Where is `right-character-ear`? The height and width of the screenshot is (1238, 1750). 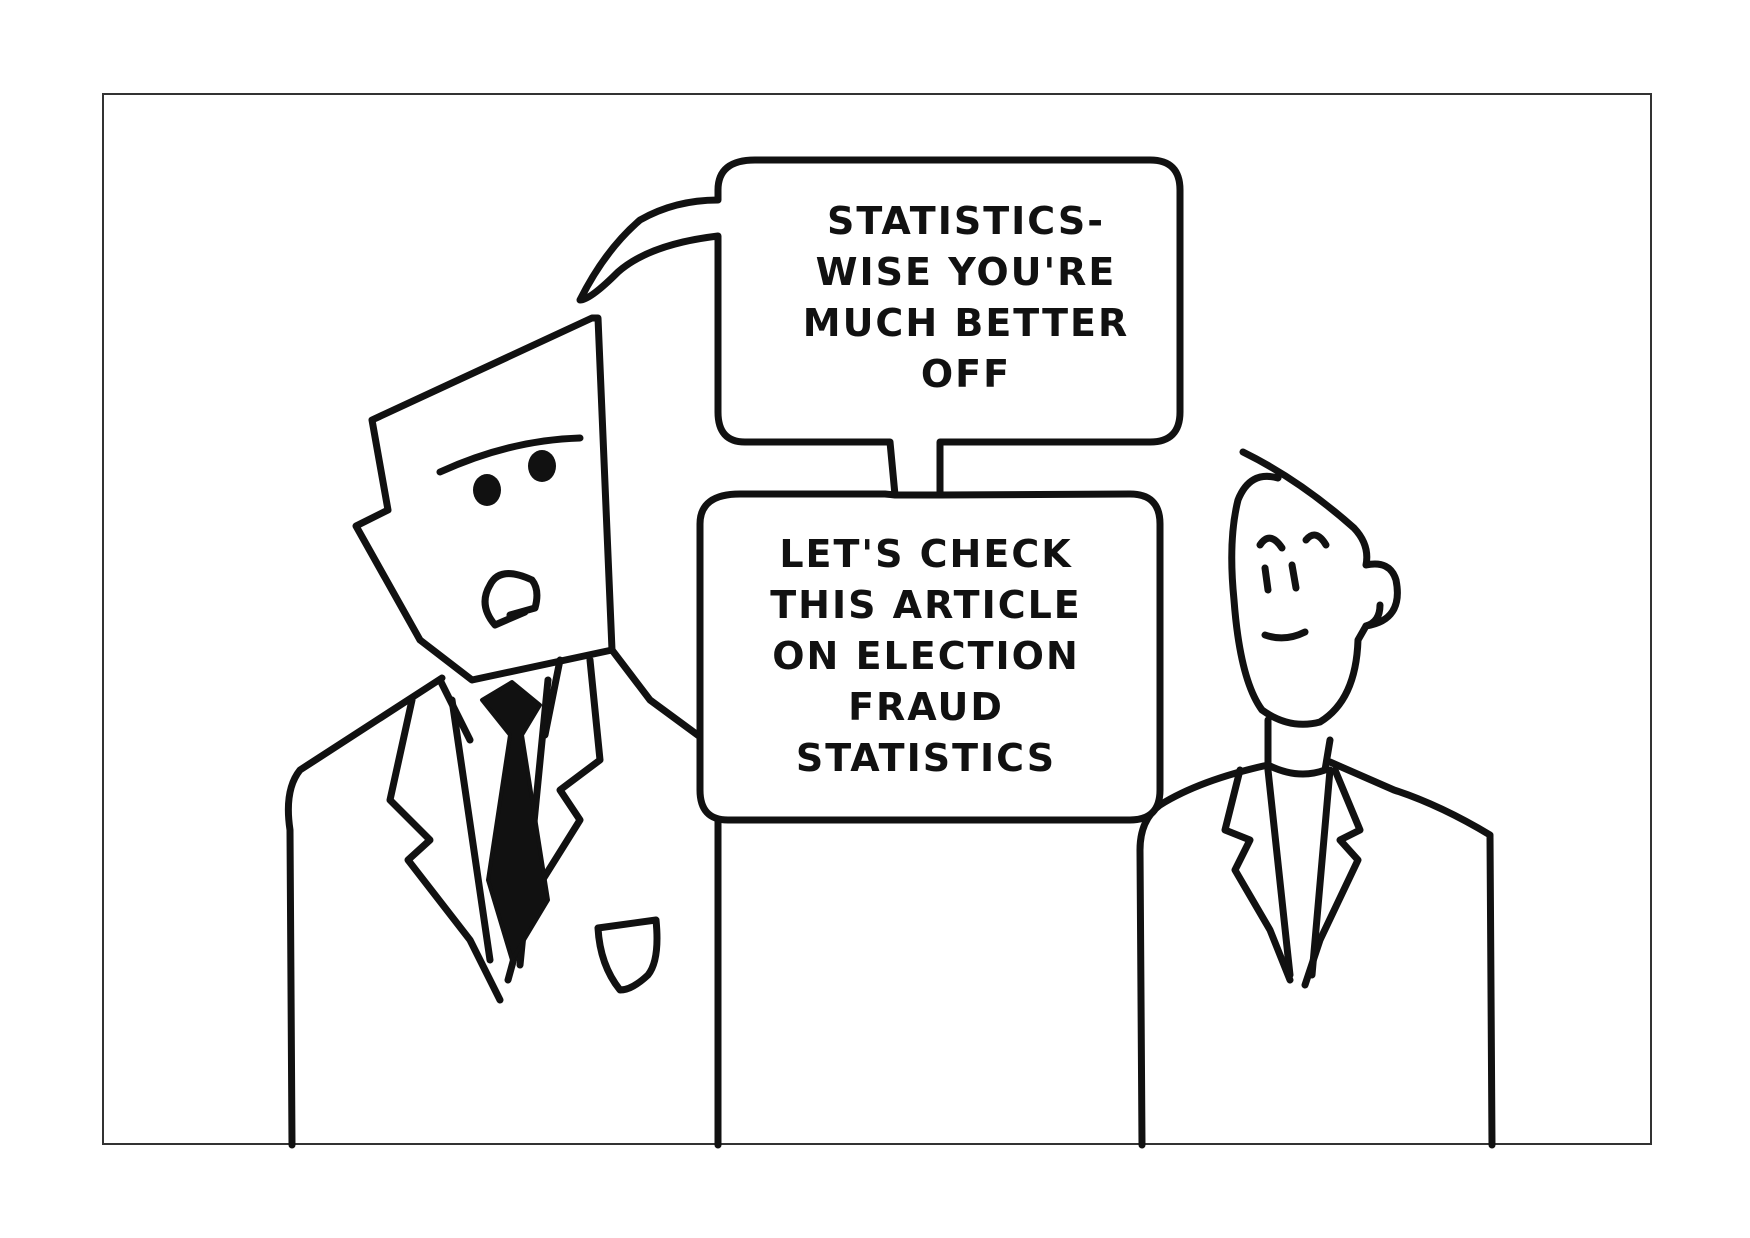
right-character-ear is located at coordinates (1373, 615).